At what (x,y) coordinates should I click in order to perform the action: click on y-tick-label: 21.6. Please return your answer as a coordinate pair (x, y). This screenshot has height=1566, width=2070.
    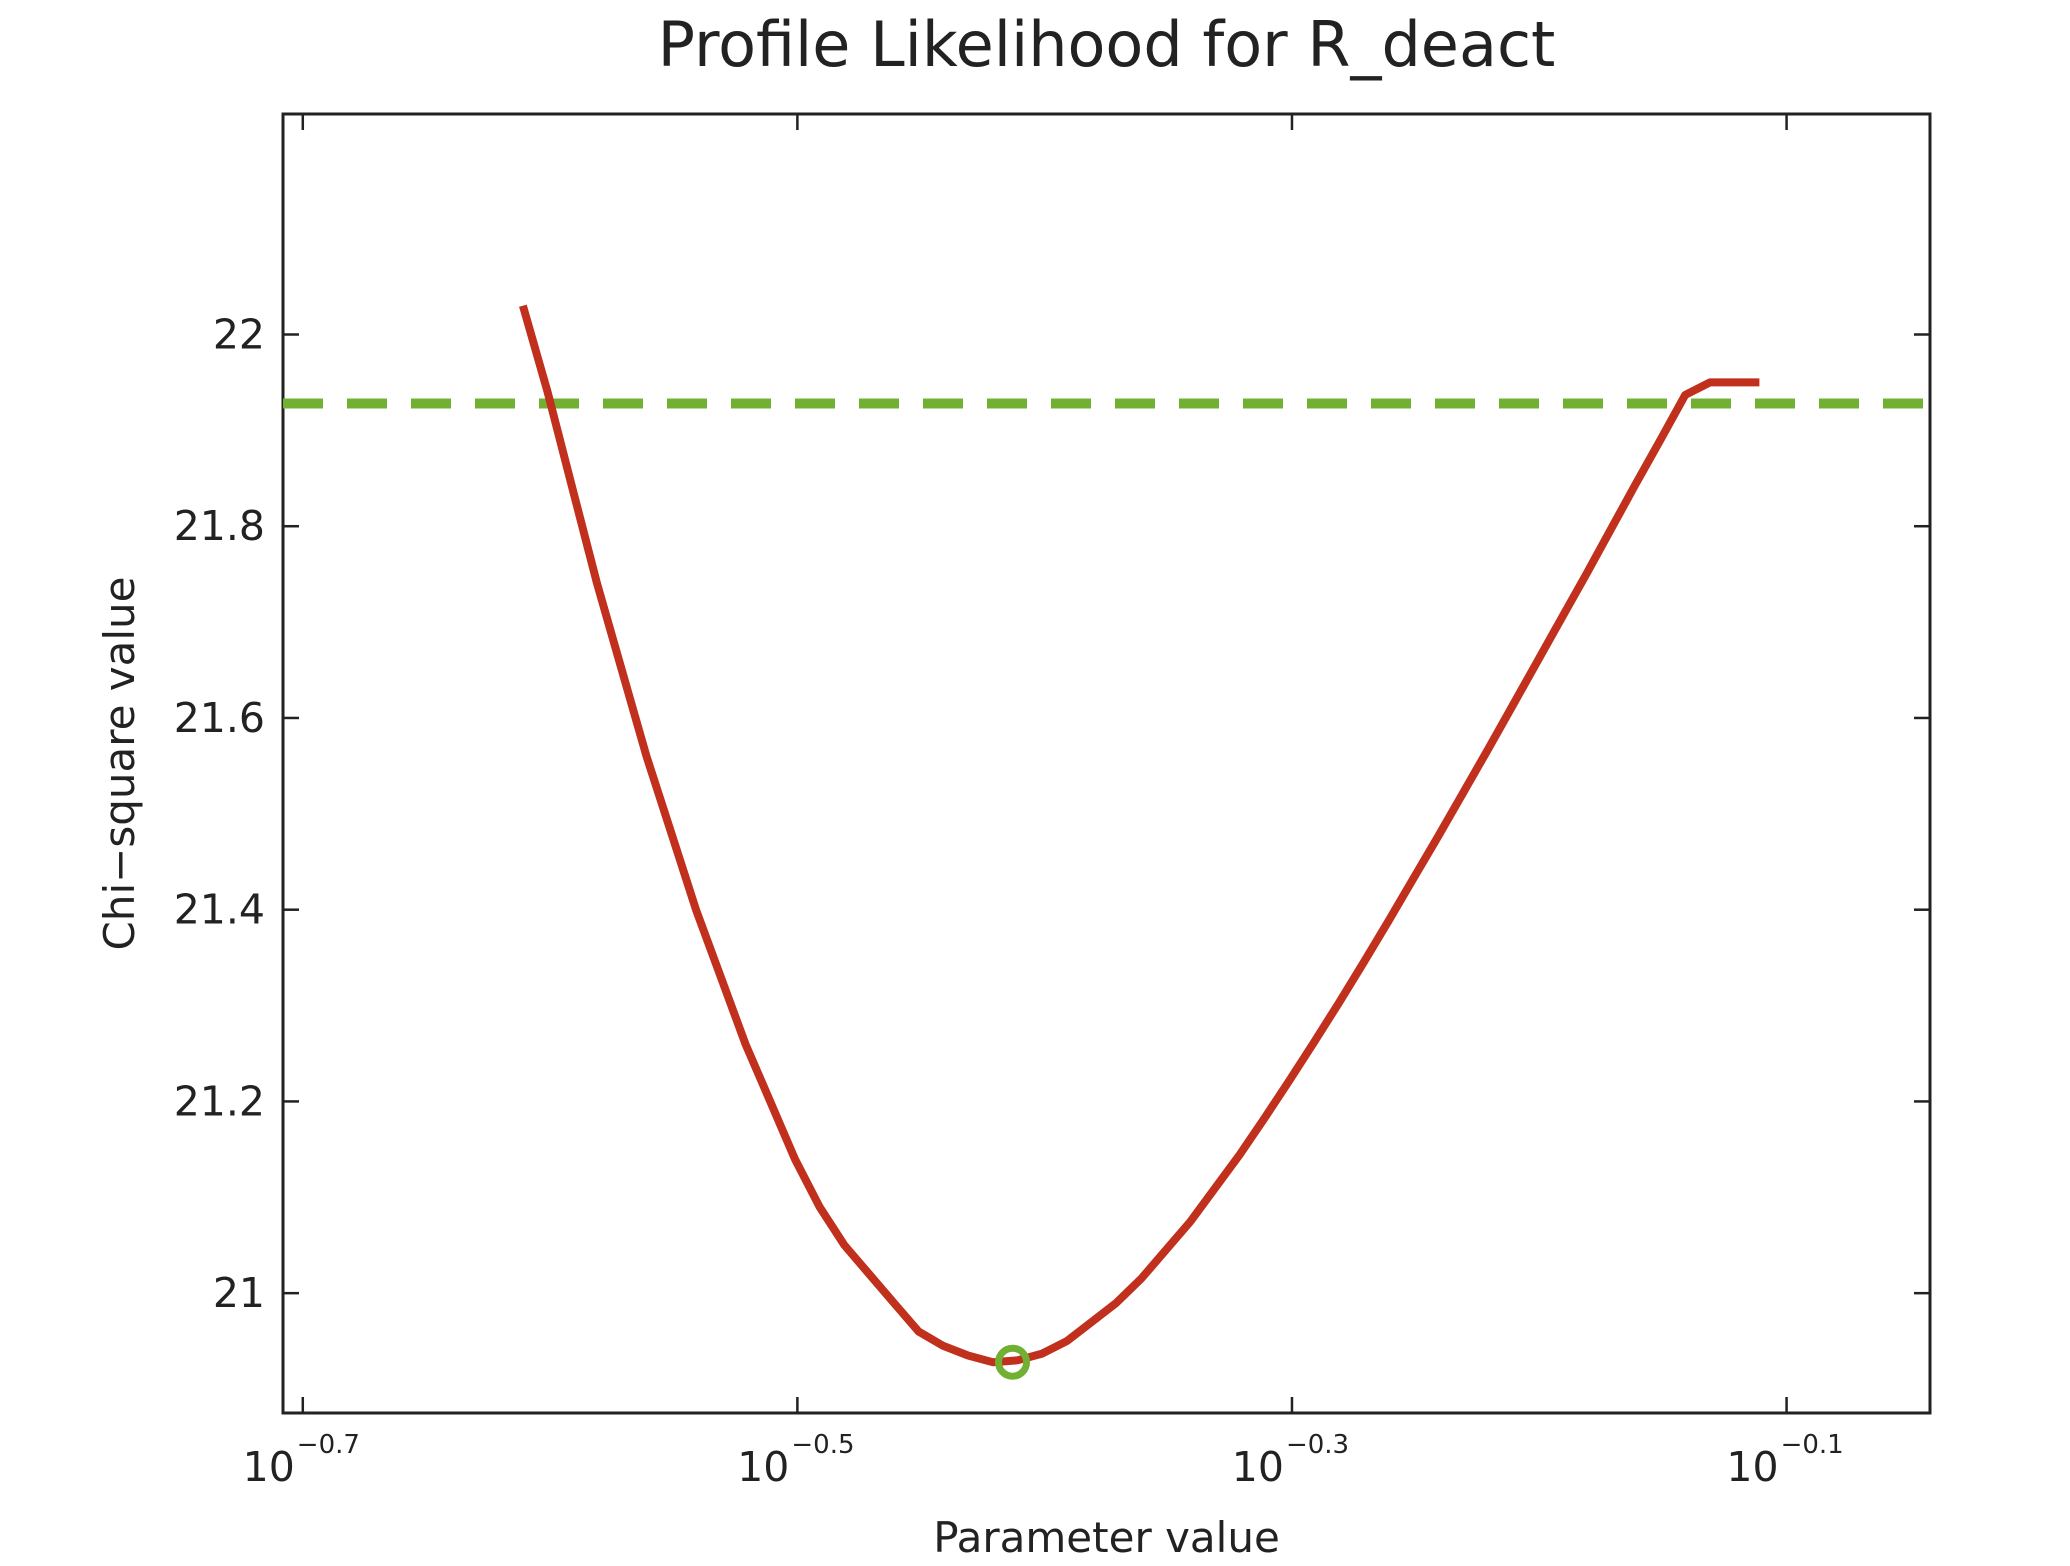
    Looking at the image, I should click on (219, 718).